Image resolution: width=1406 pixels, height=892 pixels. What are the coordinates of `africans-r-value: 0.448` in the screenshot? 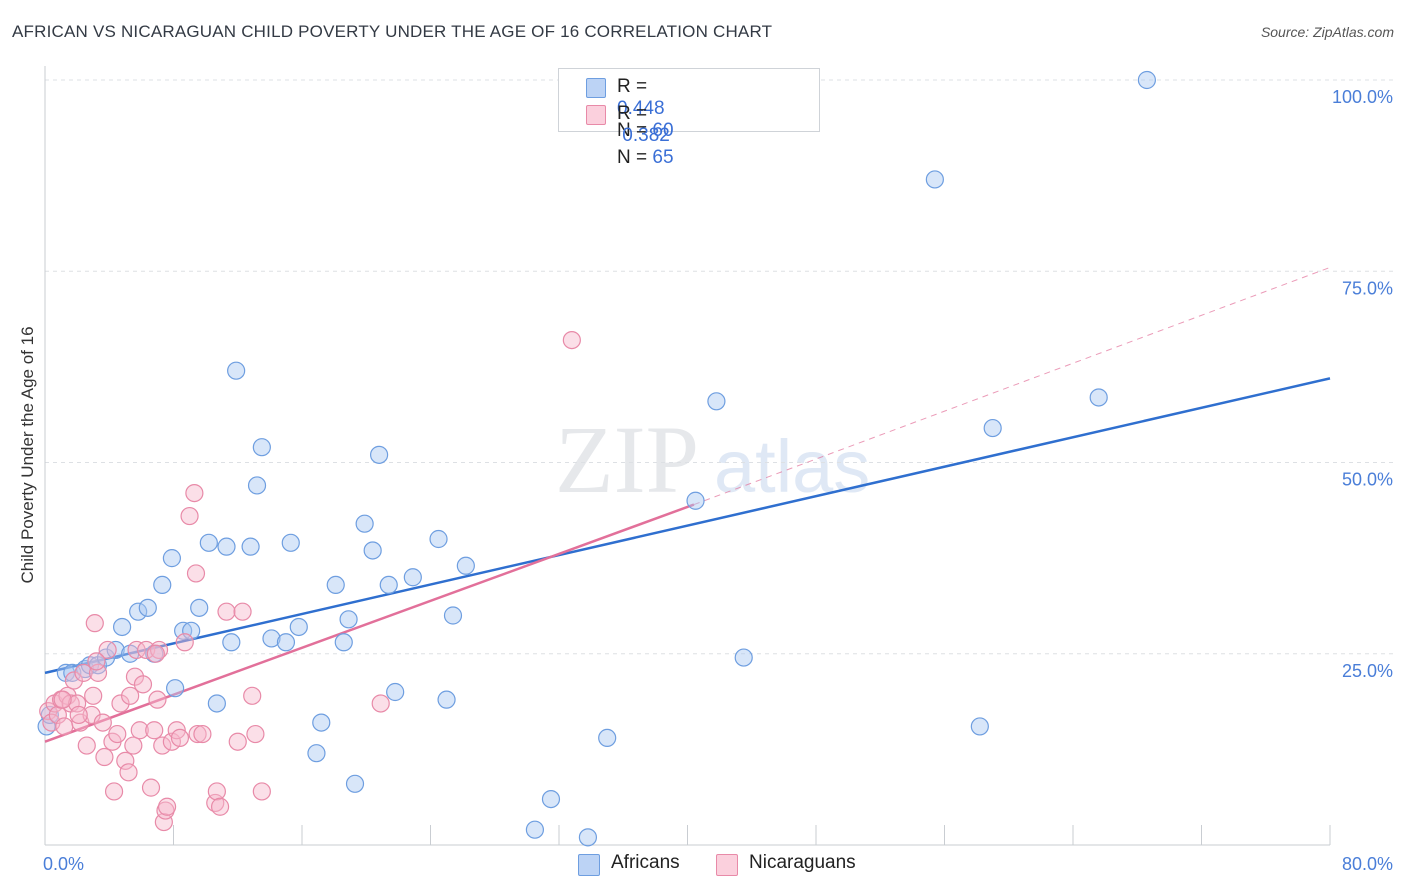 It's located at (641, 108).